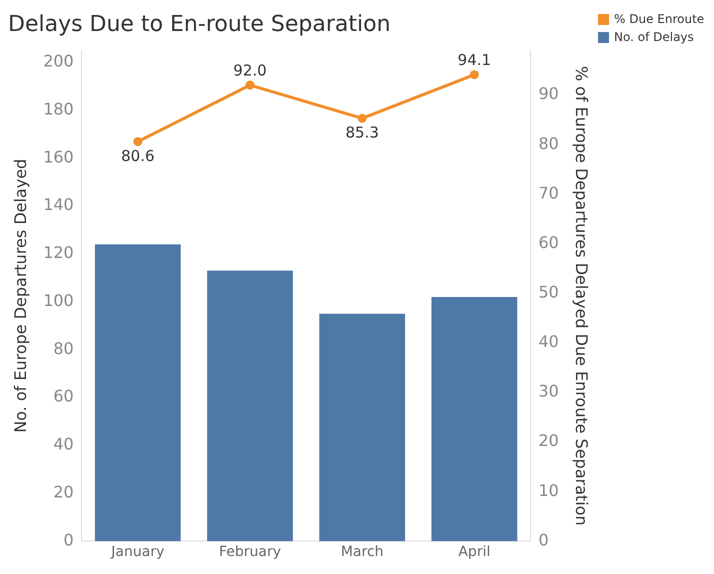 The height and width of the screenshot is (574, 714). I want to click on x-tick-label: February, so click(250, 552).